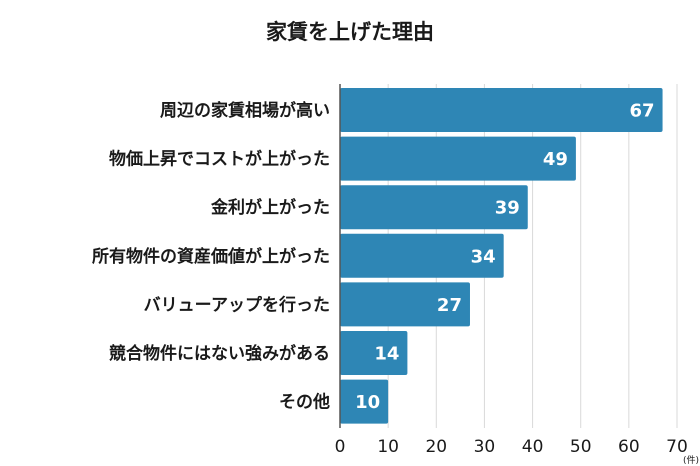 Image resolution: width=700 pixels, height=466 pixels. Describe the element at coordinates (555, 159) in the screenshot. I see `data-label: 49` at that location.